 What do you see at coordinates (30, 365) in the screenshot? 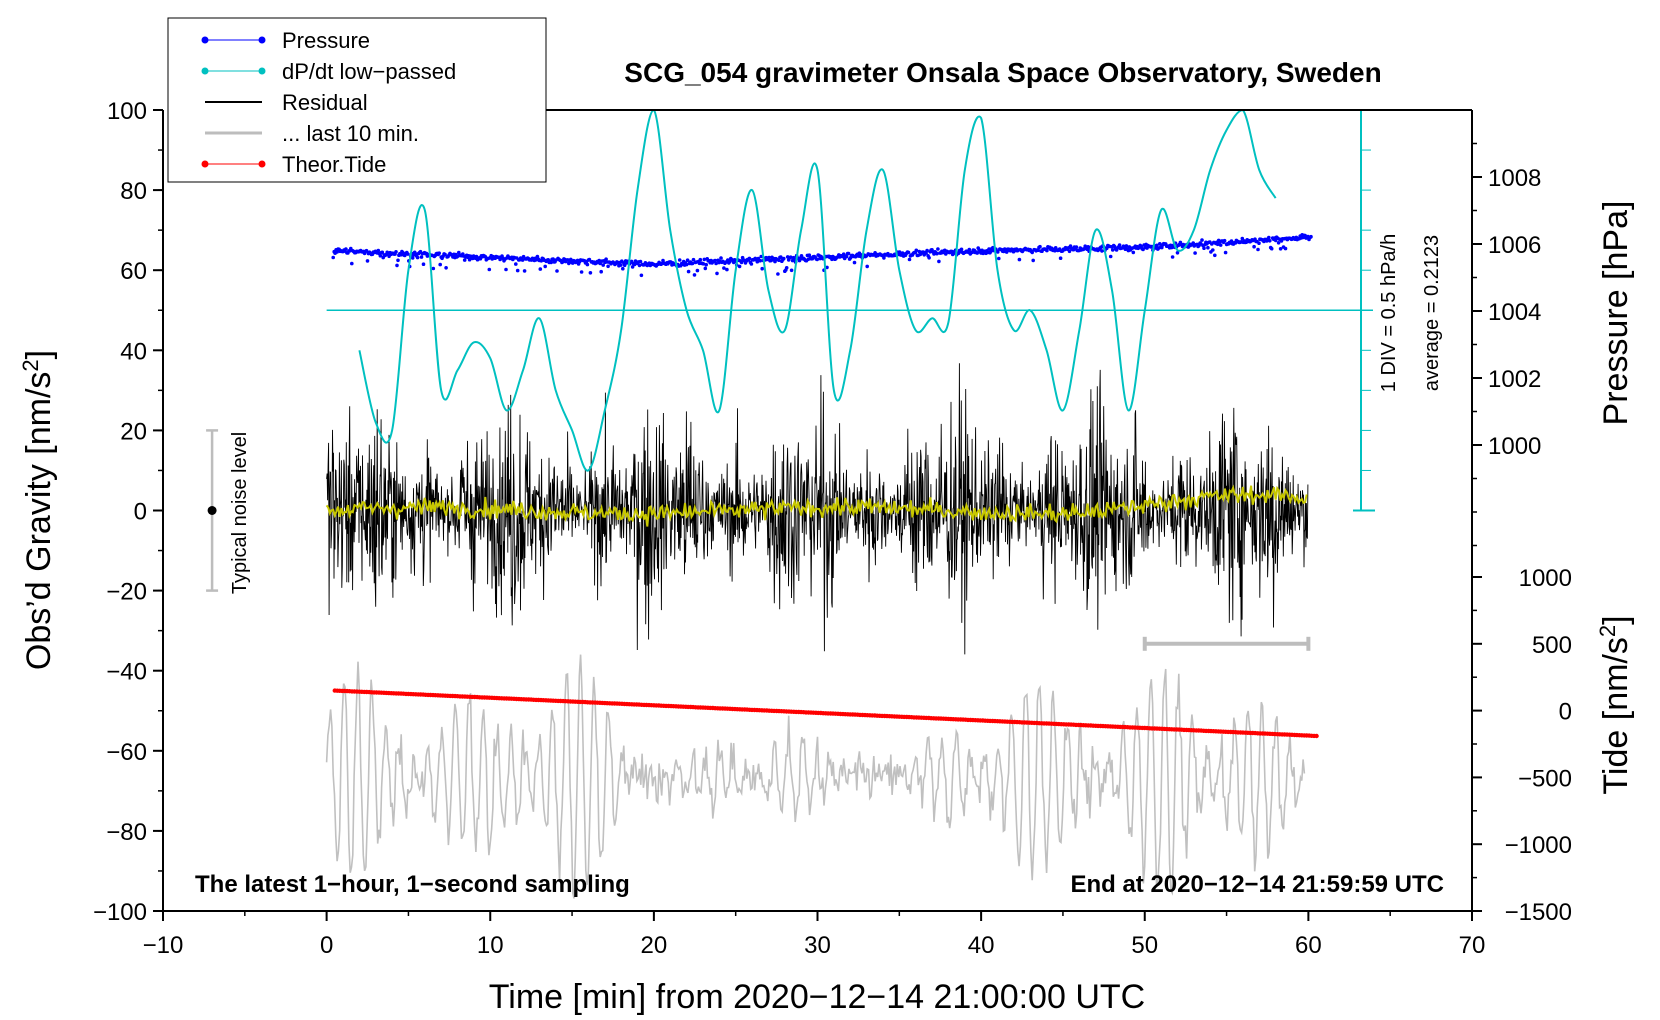
I see `y-axis-left-title-superscript: 2` at bounding box center [30, 365].